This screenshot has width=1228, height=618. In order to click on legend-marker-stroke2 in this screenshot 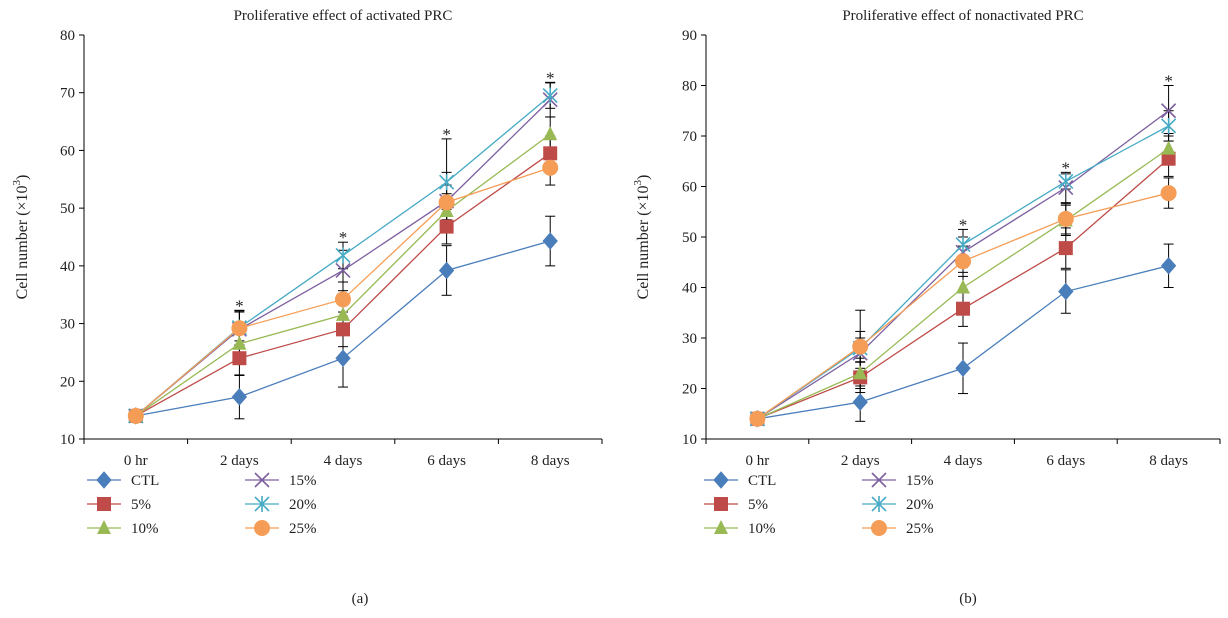, I will do `click(879, 480)`.